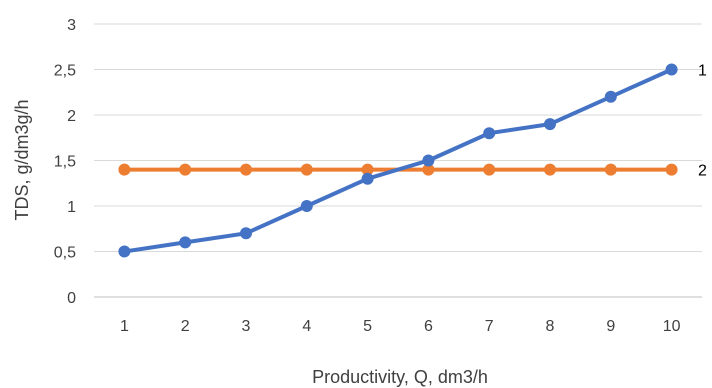 This screenshot has width=712, height=388. I want to click on x-tick-label: 9, so click(610, 326).